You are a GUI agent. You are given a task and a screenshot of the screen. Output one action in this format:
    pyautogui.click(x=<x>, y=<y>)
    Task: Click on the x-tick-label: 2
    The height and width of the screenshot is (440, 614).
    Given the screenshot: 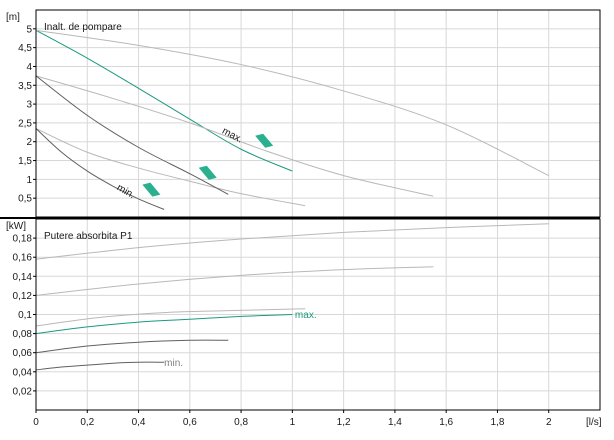 What is the action you would take?
    pyautogui.click(x=549, y=422)
    